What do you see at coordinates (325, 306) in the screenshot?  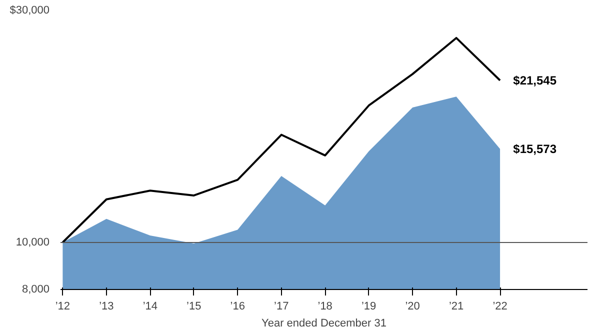 I see `x-tick-label: ’18` at bounding box center [325, 306].